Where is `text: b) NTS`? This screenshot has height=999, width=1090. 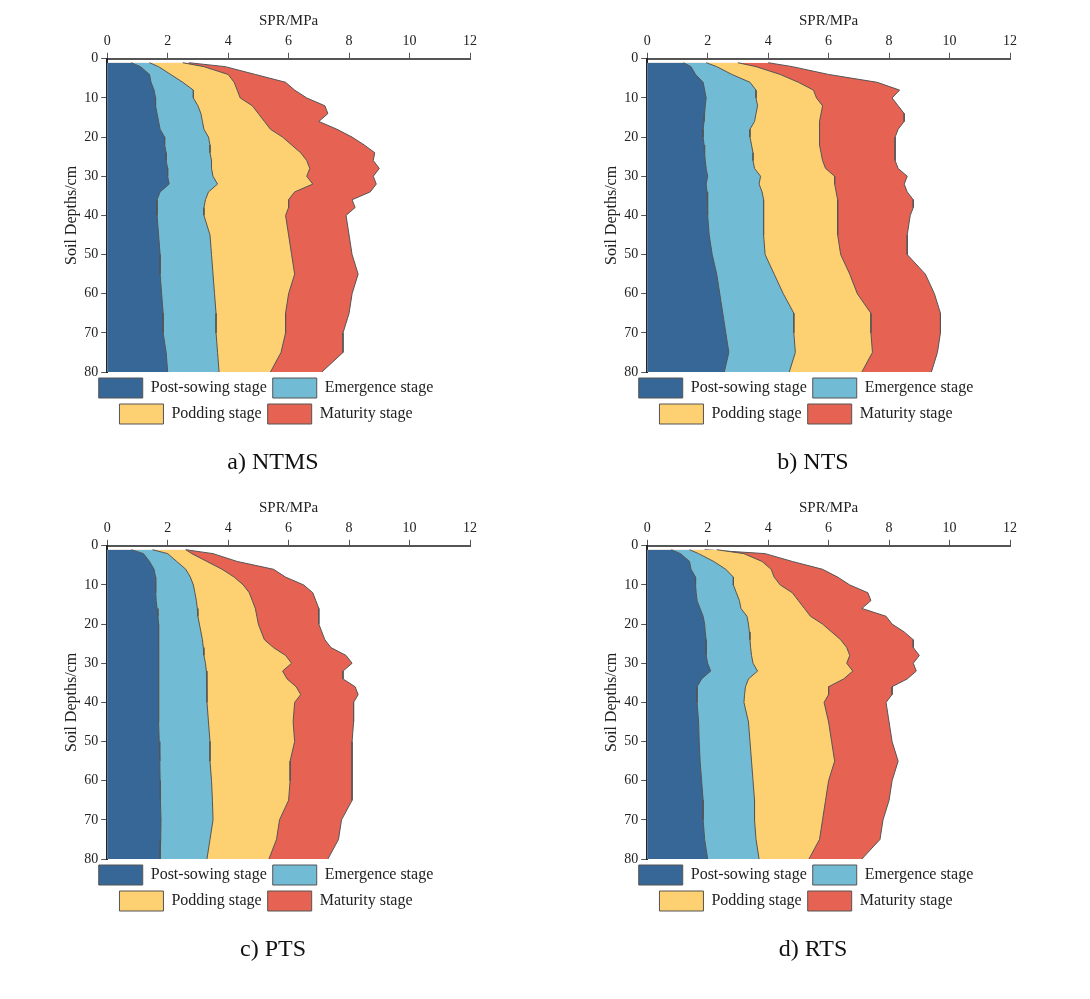
text: b) NTS is located at coordinates (813, 461).